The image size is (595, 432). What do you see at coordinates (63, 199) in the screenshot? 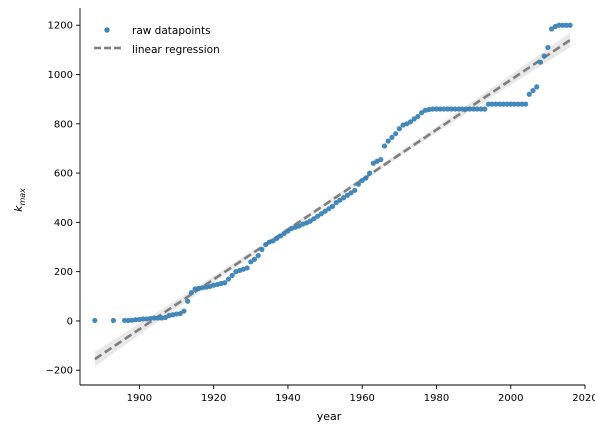
I see `y-ticks: −200 0 200 400 600 800 1000 1200` at bounding box center [63, 199].